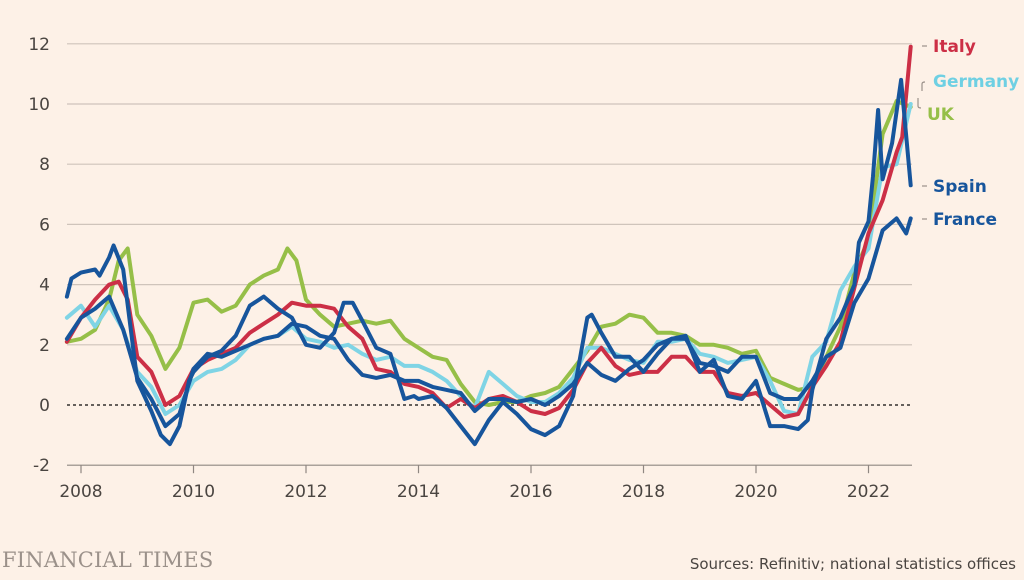 The image size is (1024, 580). Describe the element at coordinates (44, 346) in the screenshot. I see `y-tick-label: 2` at that location.